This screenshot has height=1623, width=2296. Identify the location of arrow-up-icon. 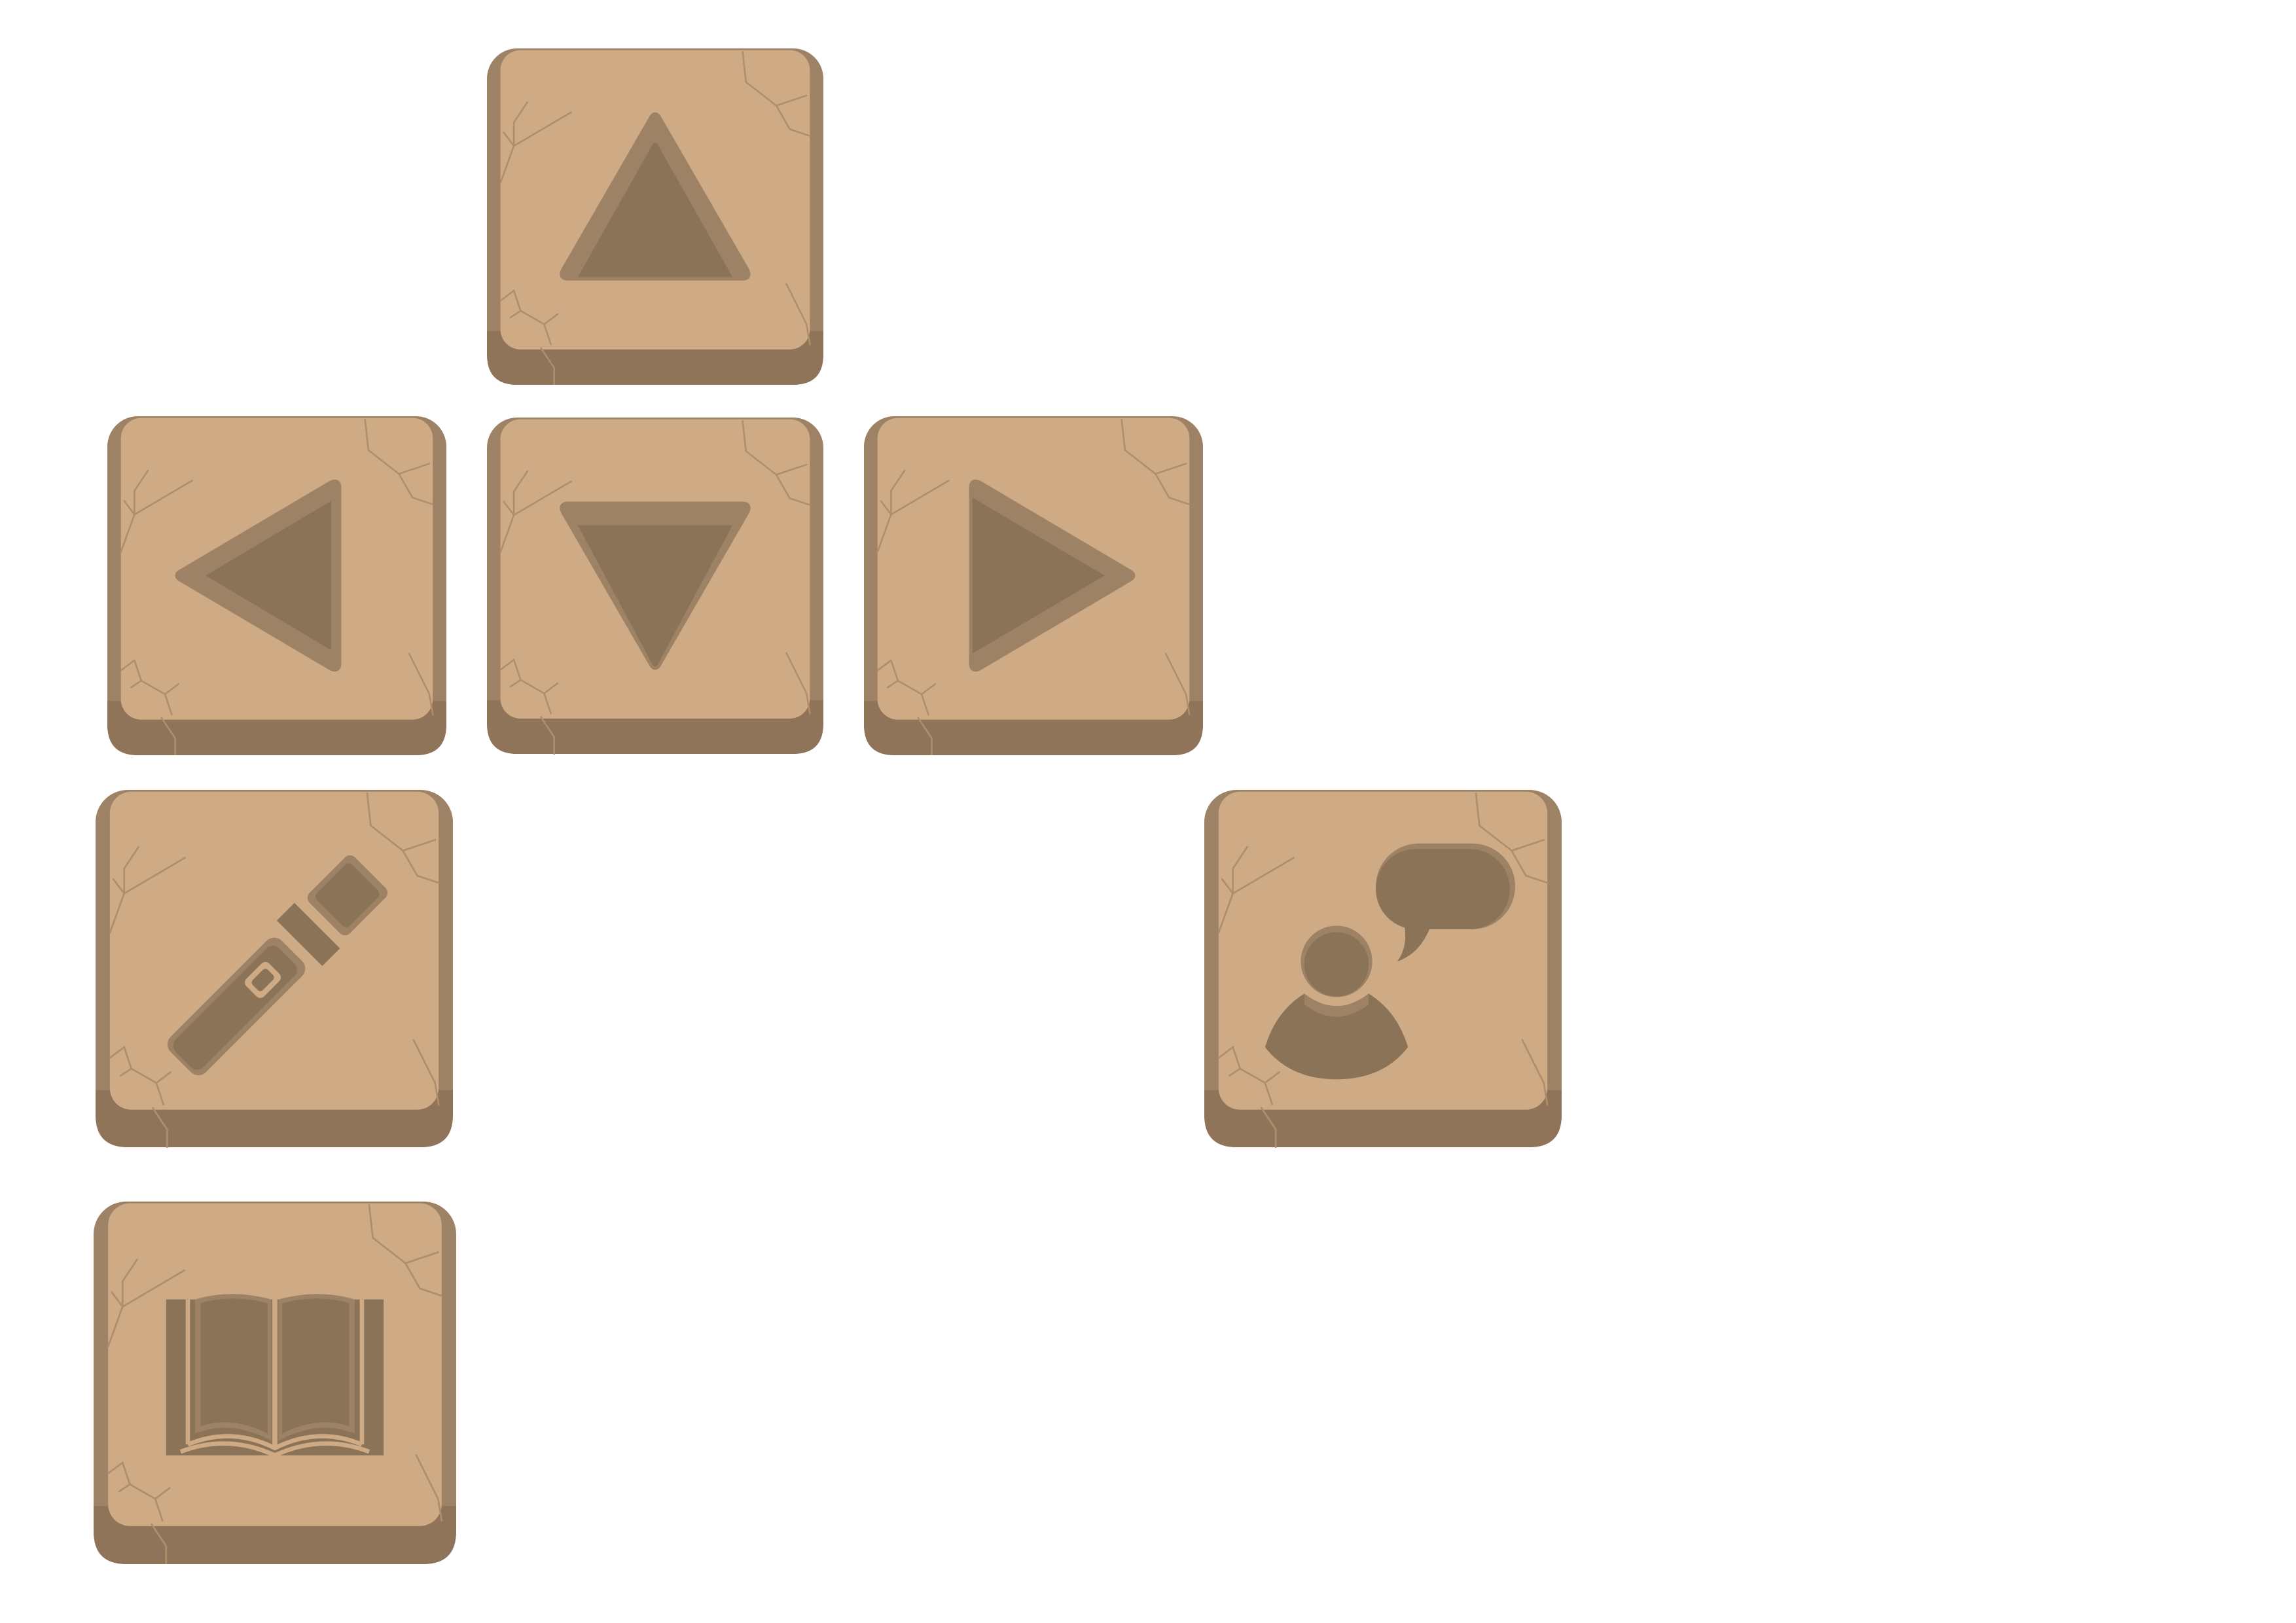
(655, 216).